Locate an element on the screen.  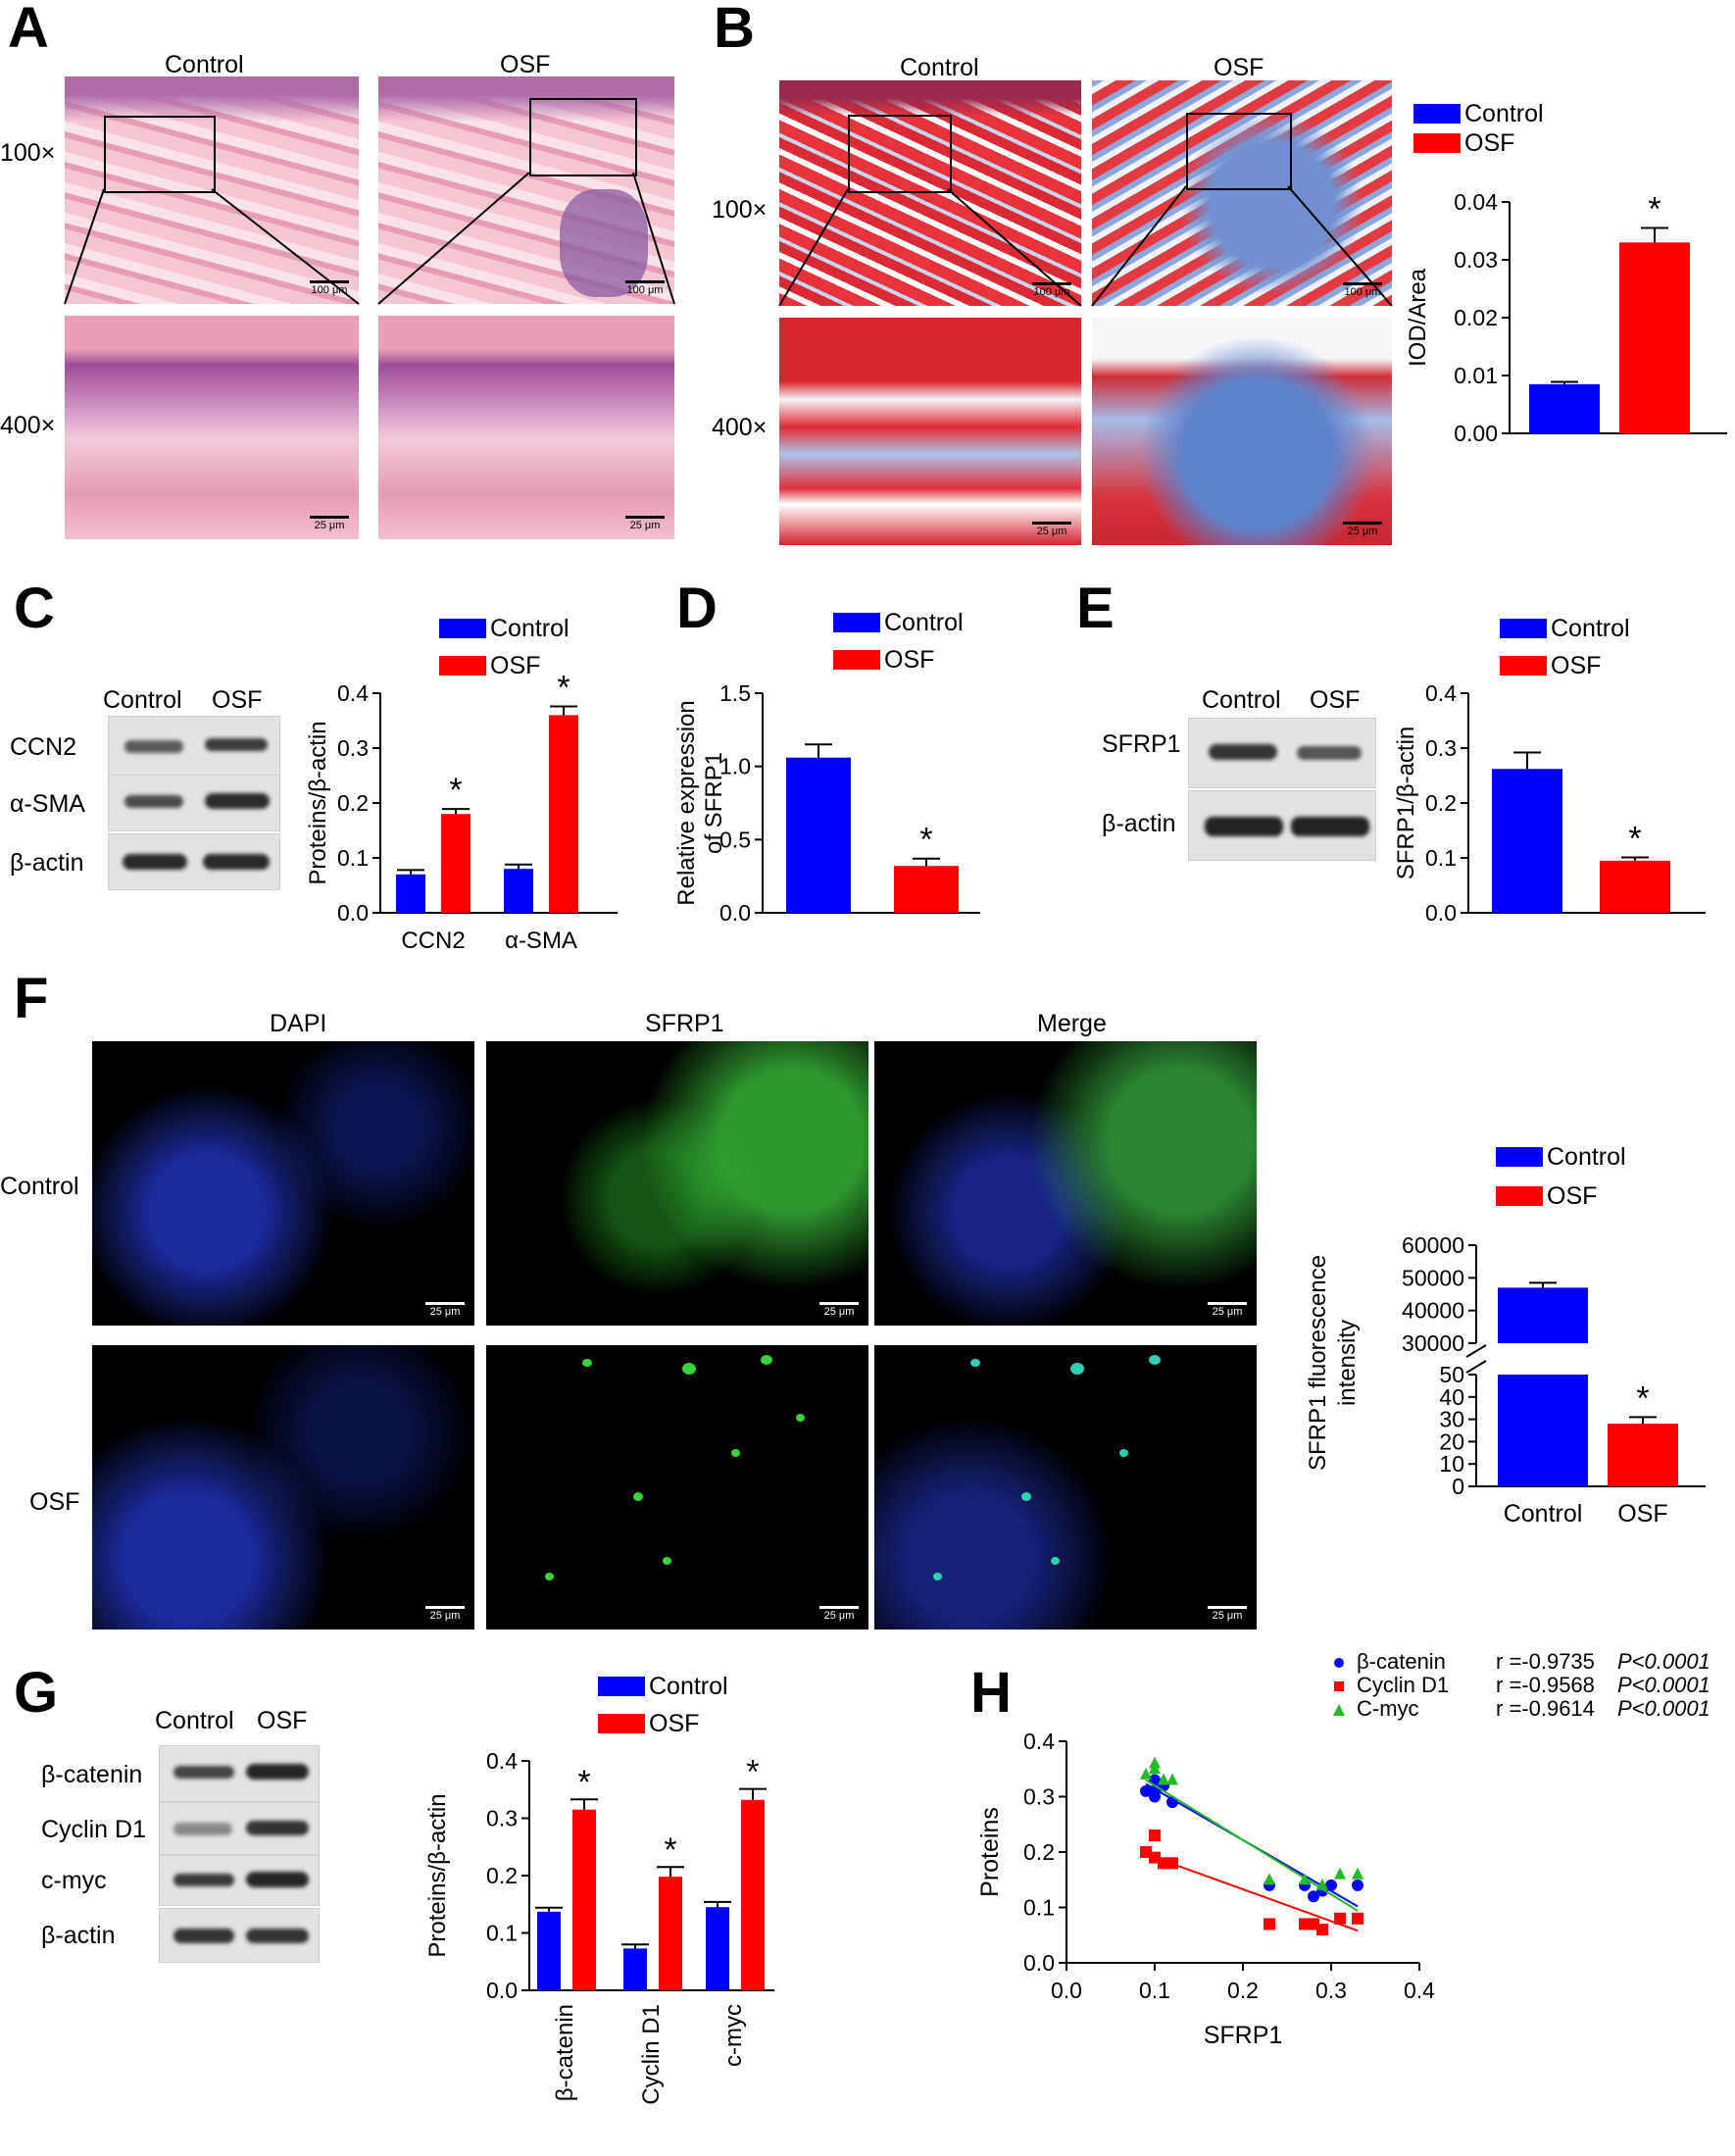
c-blot-ccn2 is located at coordinates (194, 746).